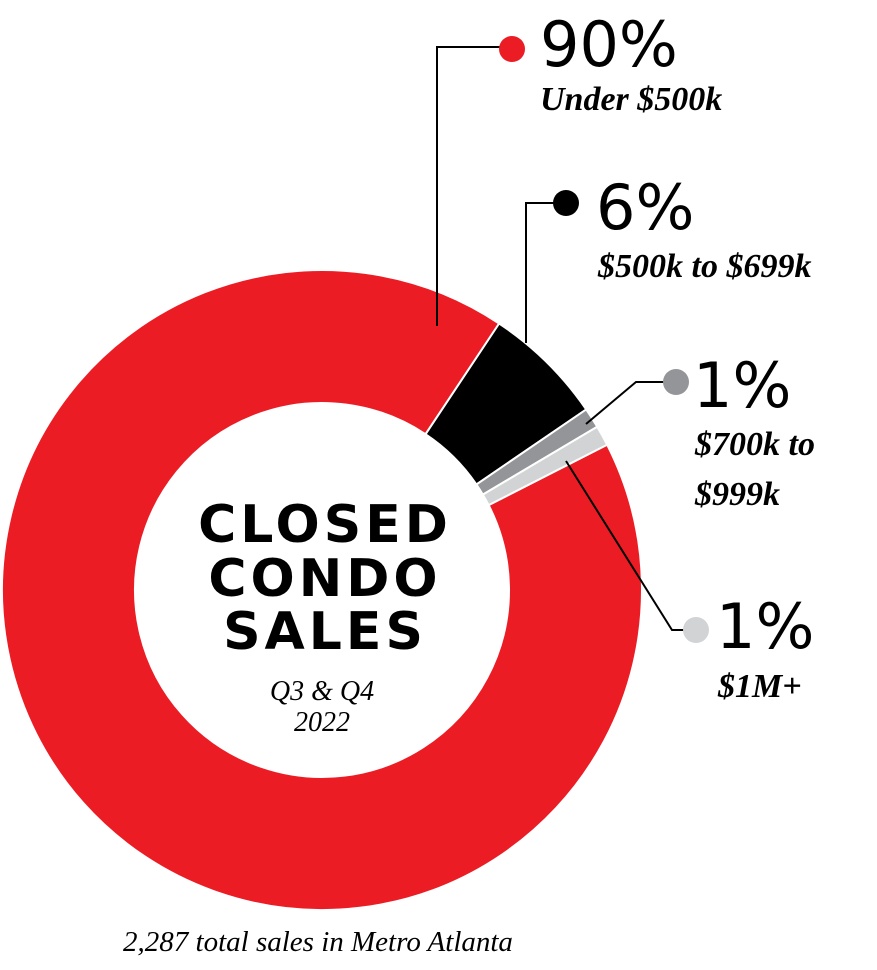 This screenshot has width=877, height=970. Describe the element at coordinates (324, 579) in the screenshot. I see `chart-title-line2: CONDO` at that location.